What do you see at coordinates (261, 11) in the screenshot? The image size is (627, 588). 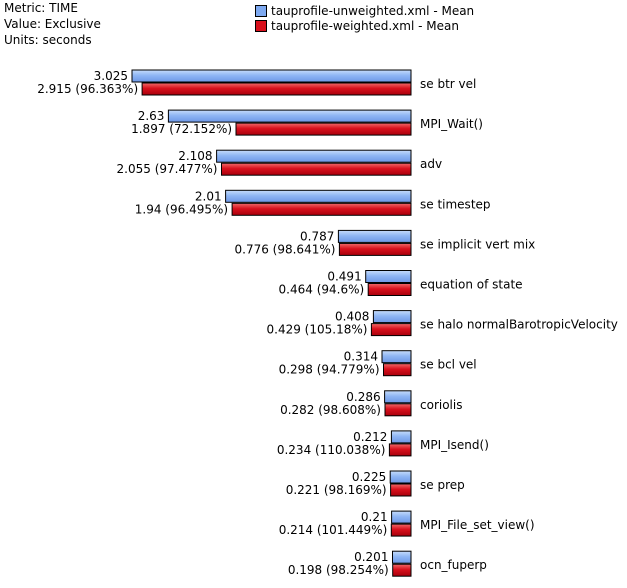 I see `legend-swatch-unweighted` at bounding box center [261, 11].